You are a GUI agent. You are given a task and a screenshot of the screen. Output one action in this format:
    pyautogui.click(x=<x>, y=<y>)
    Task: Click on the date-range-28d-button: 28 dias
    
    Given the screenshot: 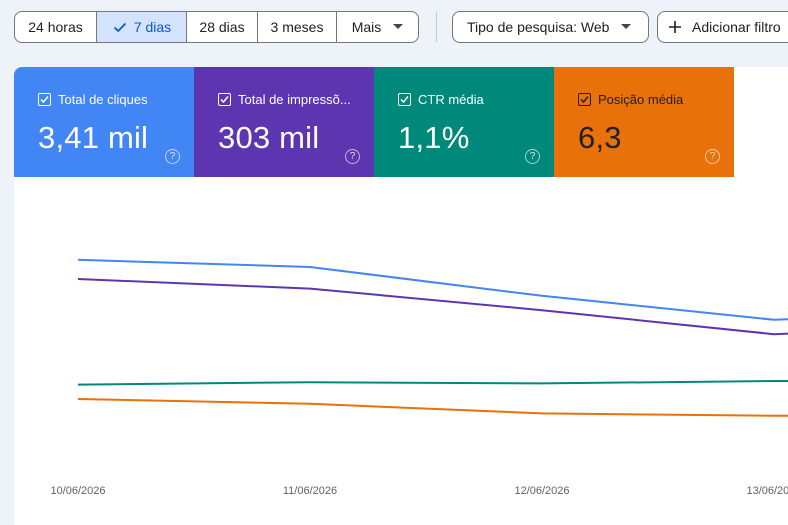 What is the action you would take?
    pyautogui.click(x=222, y=27)
    